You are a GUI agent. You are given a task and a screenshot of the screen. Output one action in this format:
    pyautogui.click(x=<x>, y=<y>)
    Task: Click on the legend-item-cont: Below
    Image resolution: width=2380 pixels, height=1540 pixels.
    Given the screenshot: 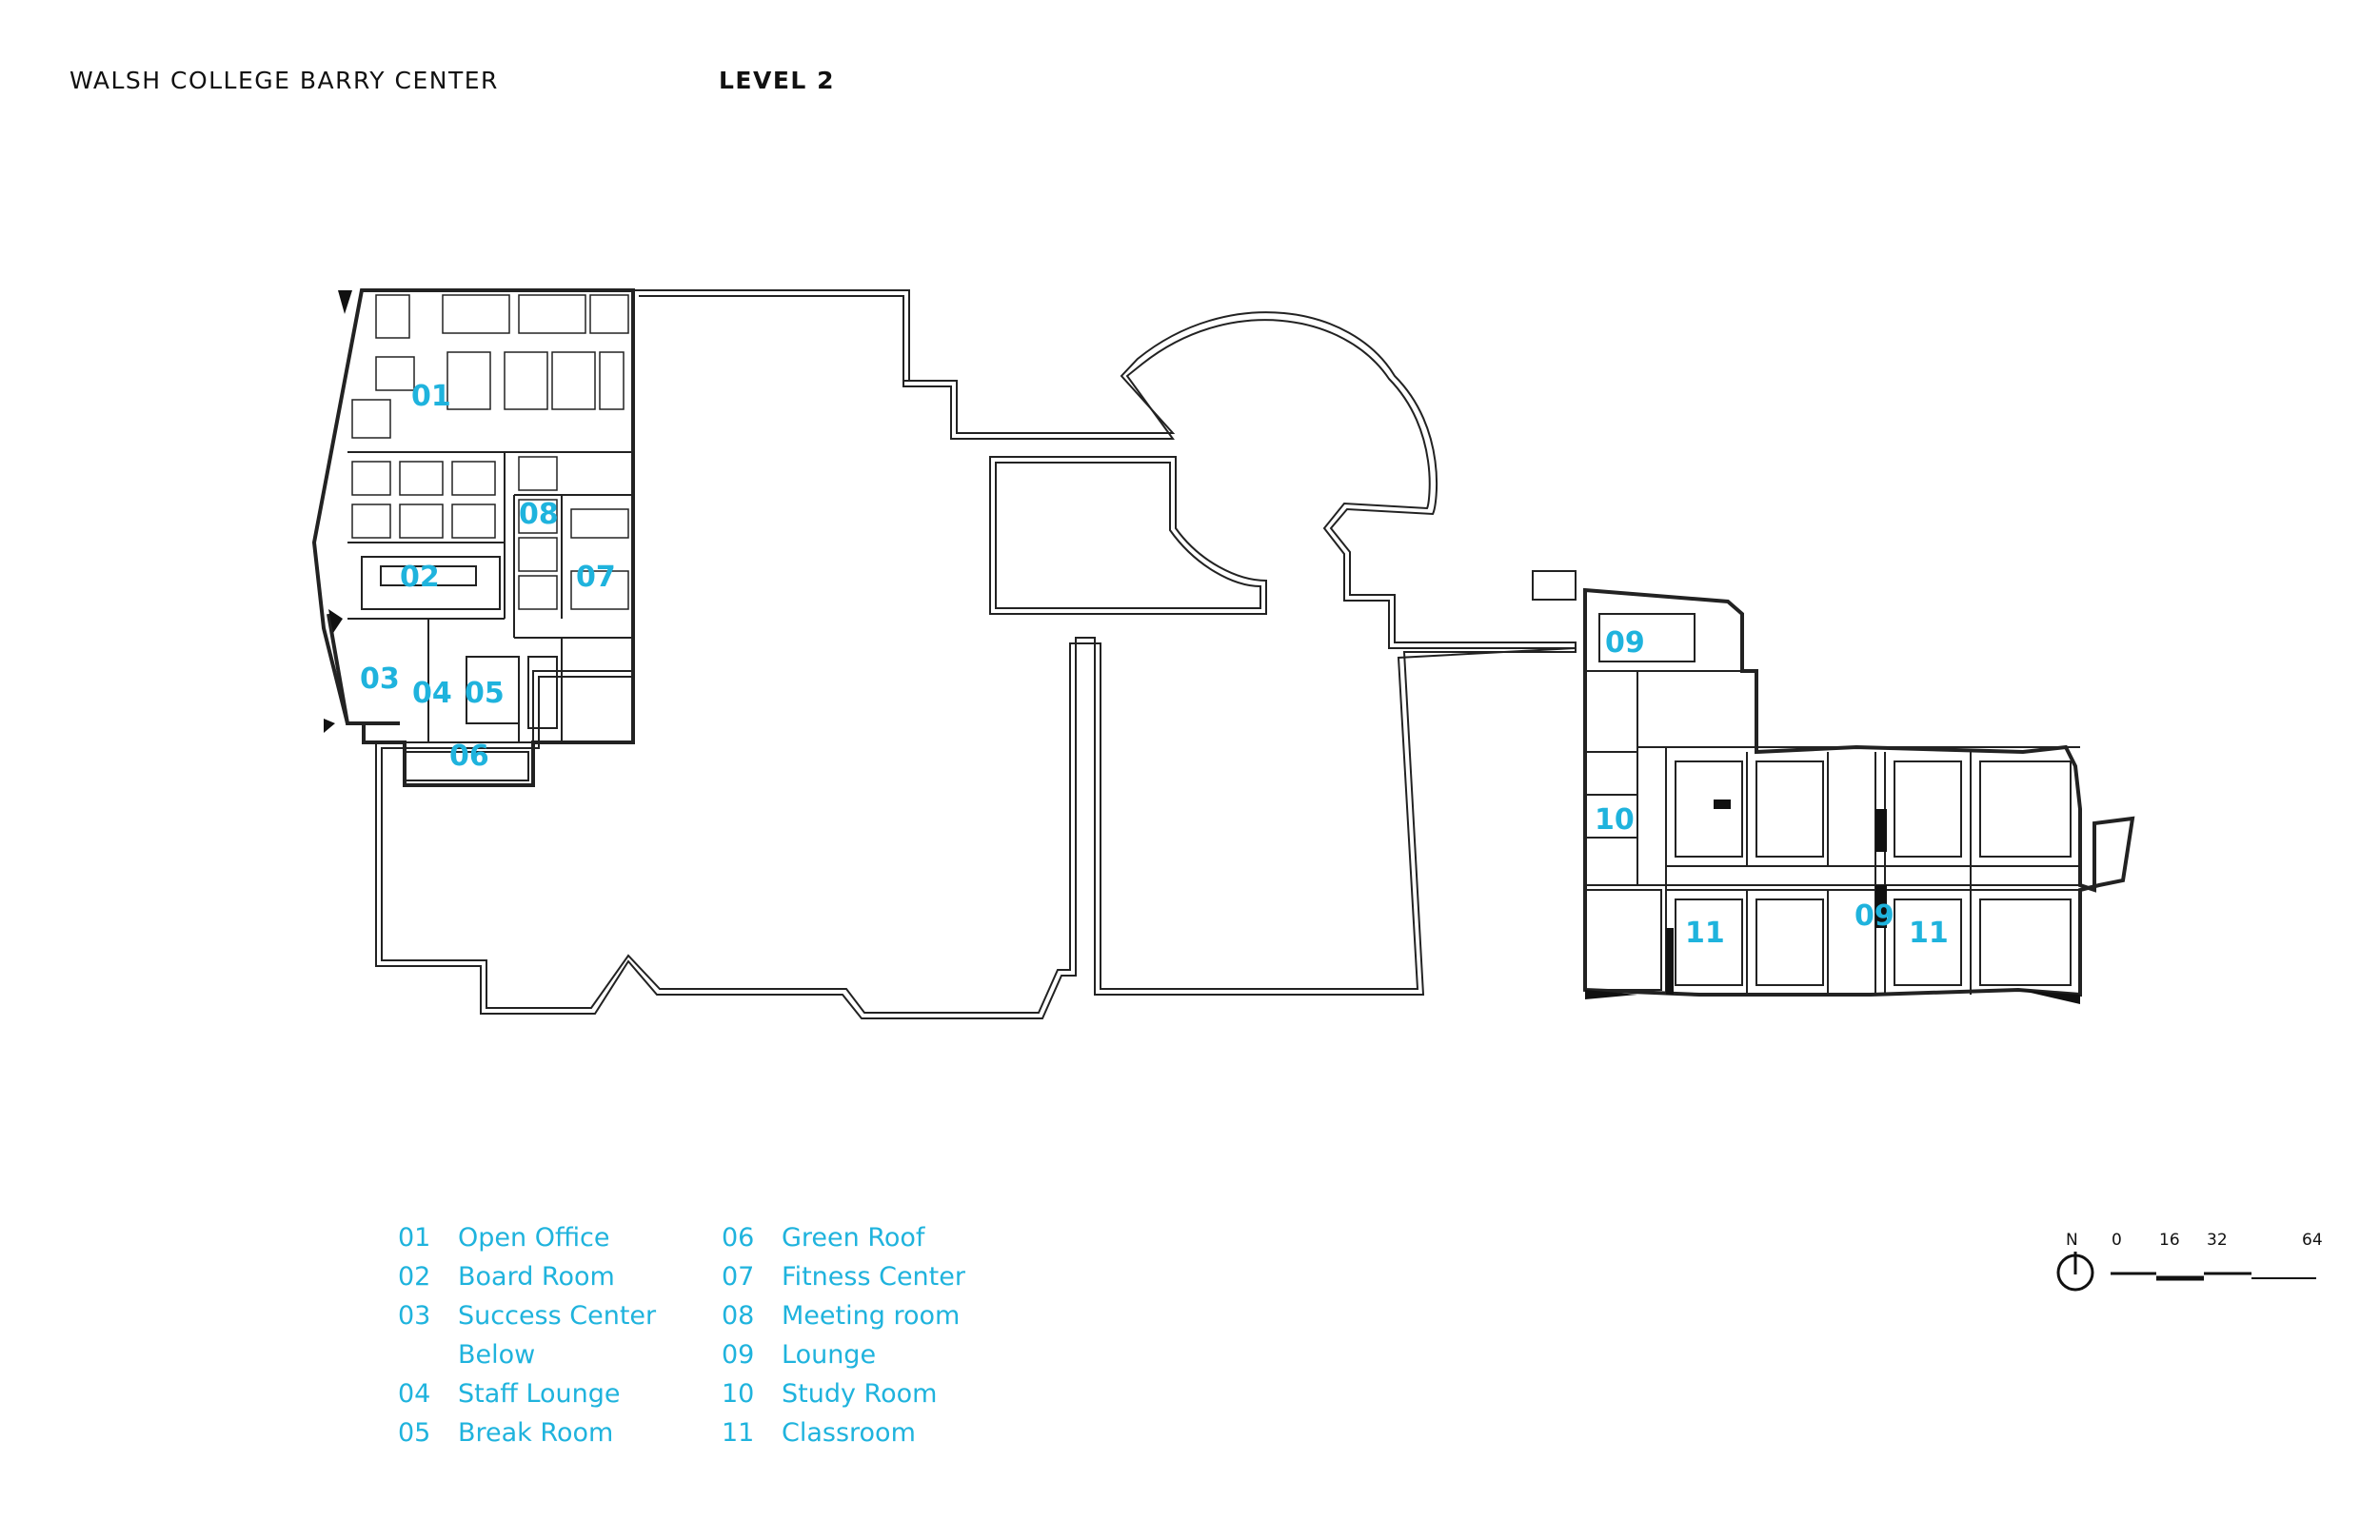 What is the action you would take?
    pyautogui.click(x=497, y=1355)
    